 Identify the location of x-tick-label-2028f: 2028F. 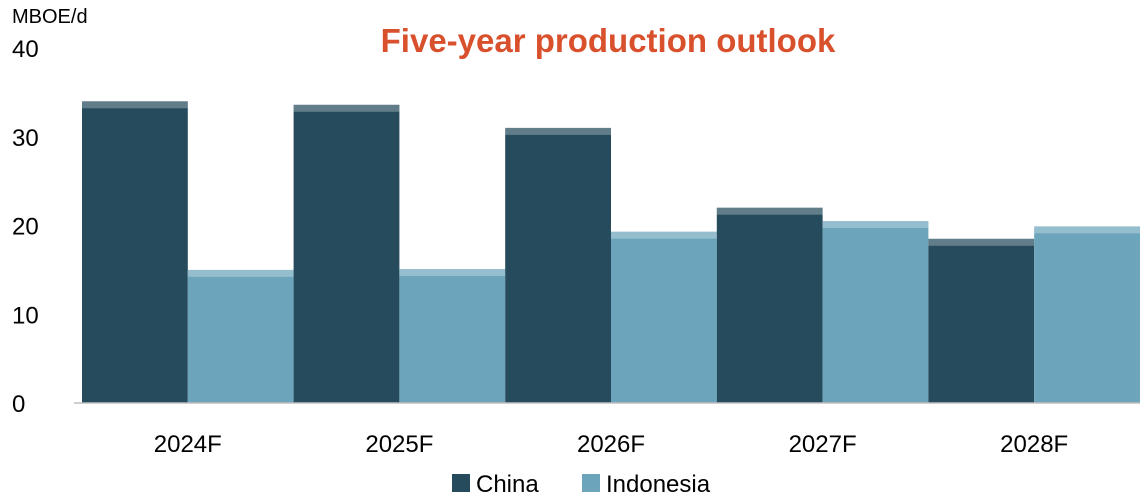
(1034, 444).